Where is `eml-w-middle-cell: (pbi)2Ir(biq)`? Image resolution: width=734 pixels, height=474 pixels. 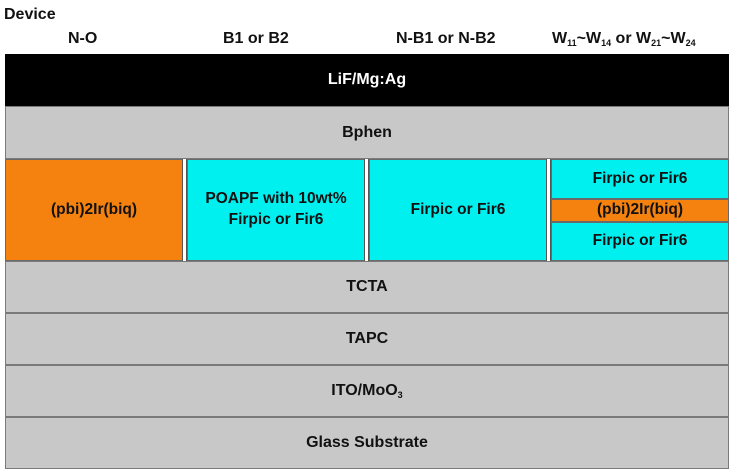 eml-w-middle-cell: (pbi)2Ir(biq) is located at coordinates (640, 210).